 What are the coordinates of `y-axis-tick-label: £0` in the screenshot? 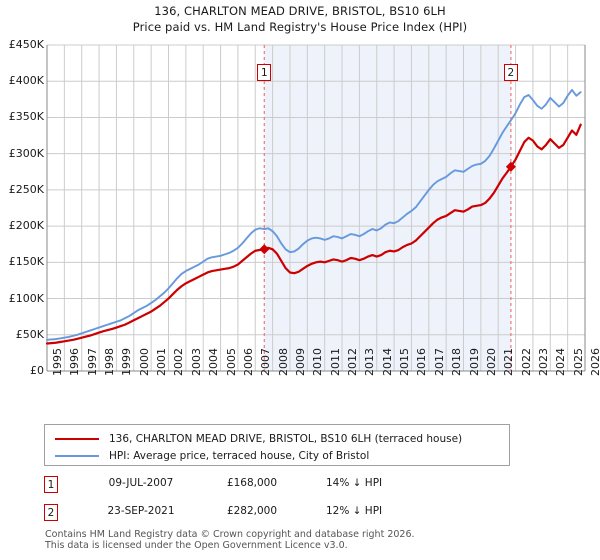 It's located at (37, 370).